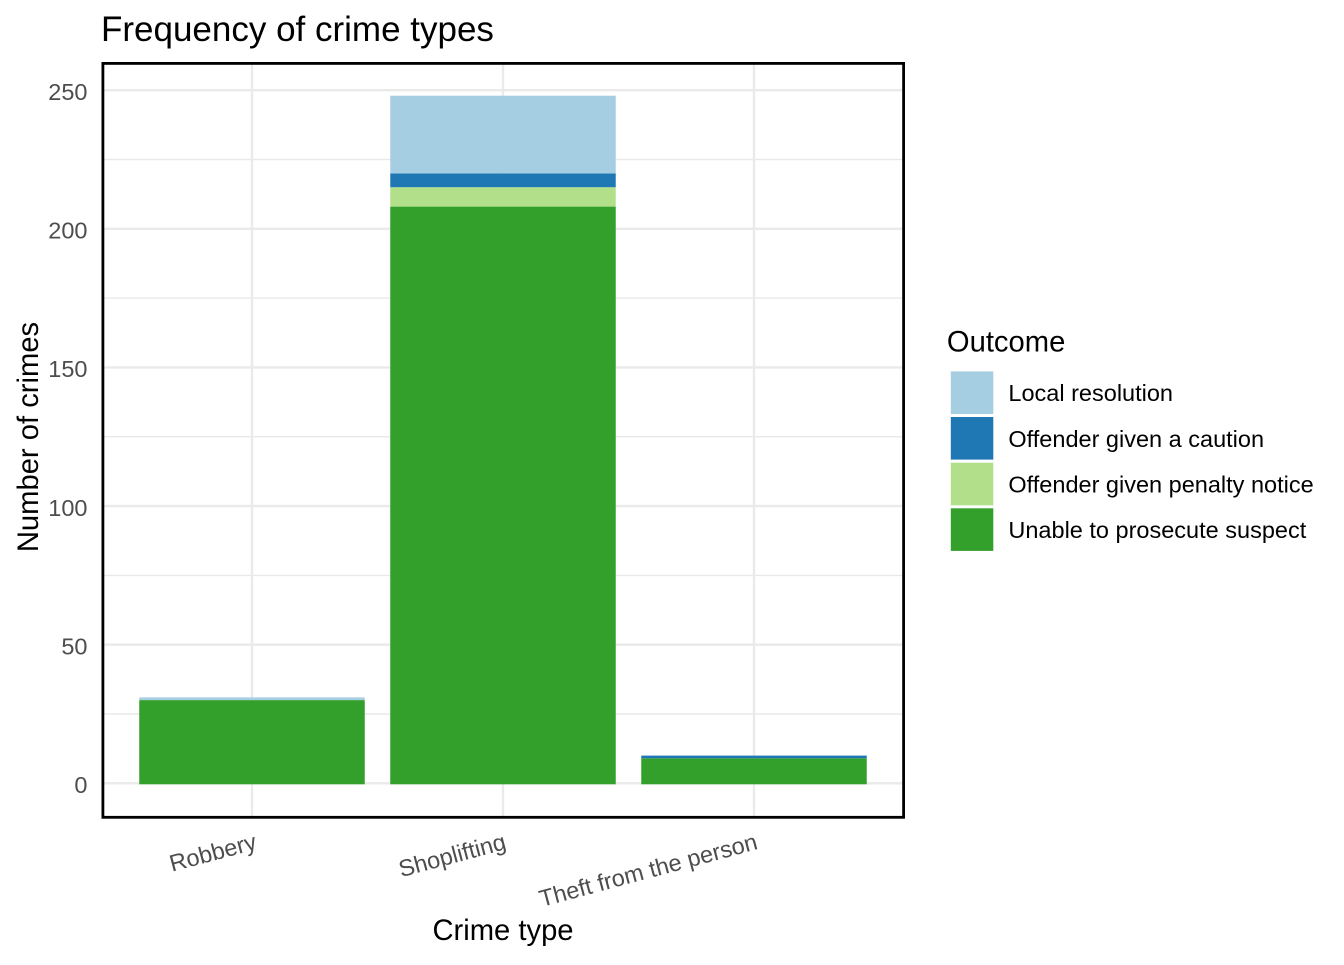 This screenshot has width=1344, height=965. I want to click on svg-text: Number of crimes, so click(29, 437).